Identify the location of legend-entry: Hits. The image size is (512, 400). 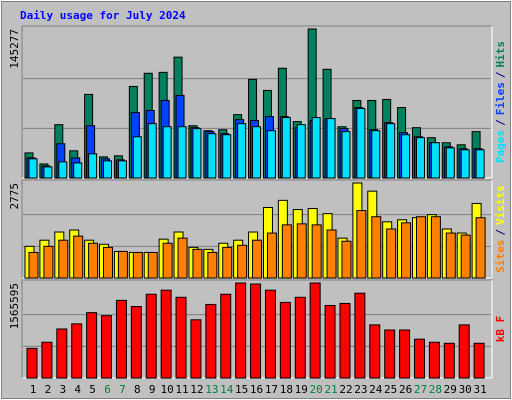
(500, 54).